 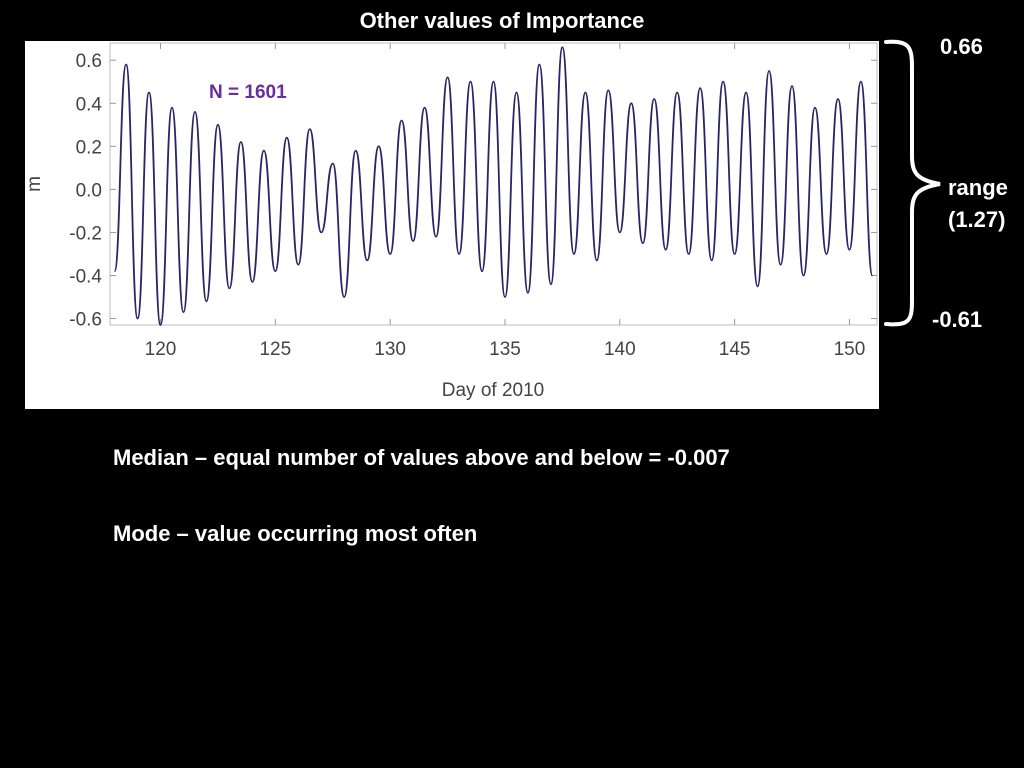 What do you see at coordinates (978, 187) in the screenshot?
I see `range-label-text: range` at bounding box center [978, 187].